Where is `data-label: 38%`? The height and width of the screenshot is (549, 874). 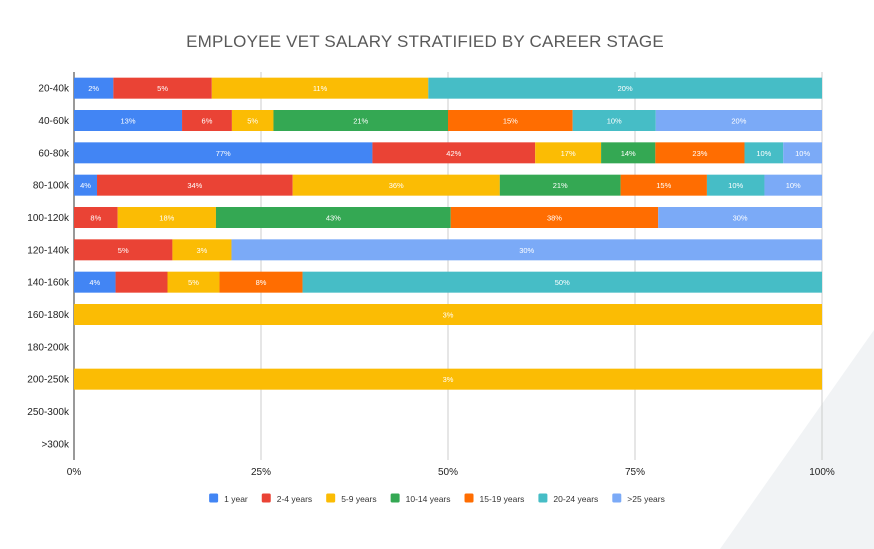 data-label: 38% is located at coordinates (554, 218).